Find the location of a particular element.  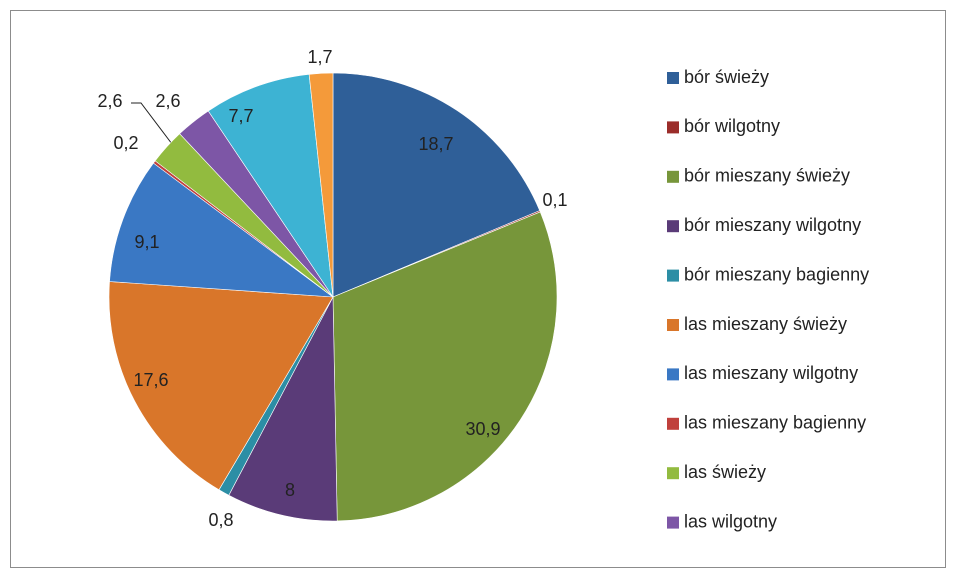

data-label: 30,9 is located at coordinates (482, 429).